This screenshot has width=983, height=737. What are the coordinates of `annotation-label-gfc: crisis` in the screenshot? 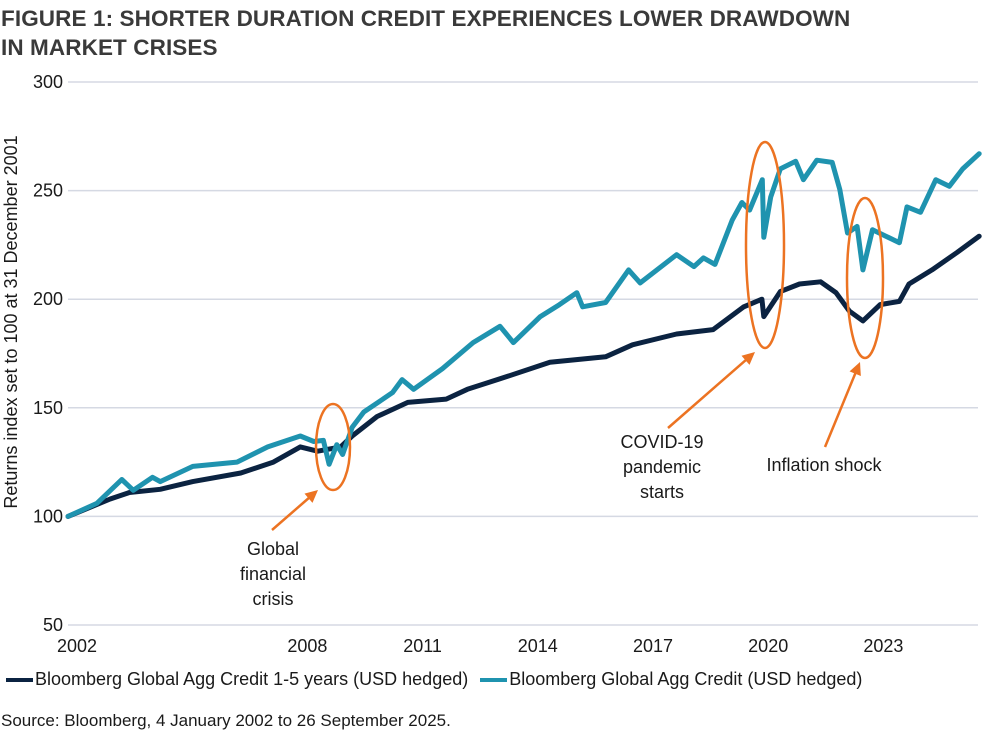 It's located at (273, 599).